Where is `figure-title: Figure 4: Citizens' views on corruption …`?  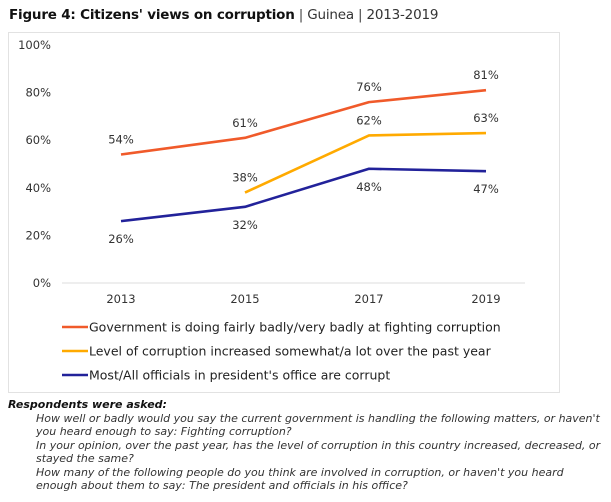 figure-title: Figure 4: Citizens' views on corruption … is located at coordinates (223, 15).